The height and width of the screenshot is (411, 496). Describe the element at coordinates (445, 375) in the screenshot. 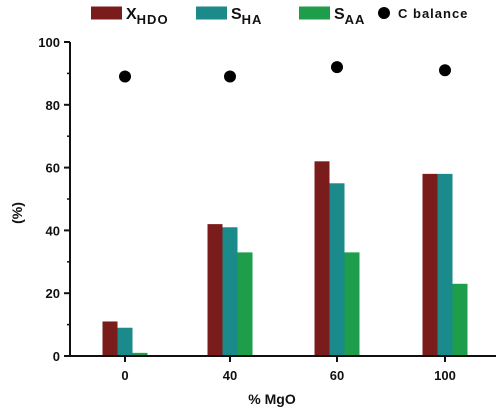

I see `x-tick-label: 100` at that location.